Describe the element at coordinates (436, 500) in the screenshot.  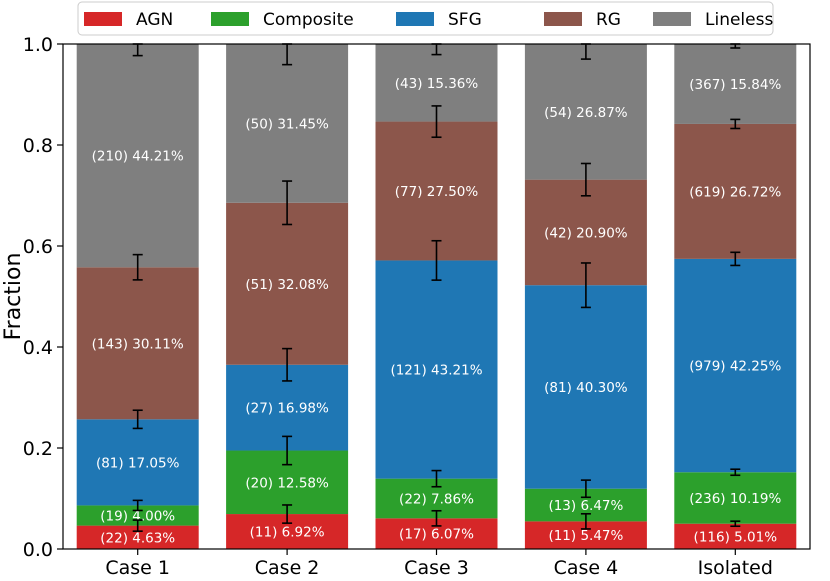
I see `segment-label: (22) 7.86%` at that location.